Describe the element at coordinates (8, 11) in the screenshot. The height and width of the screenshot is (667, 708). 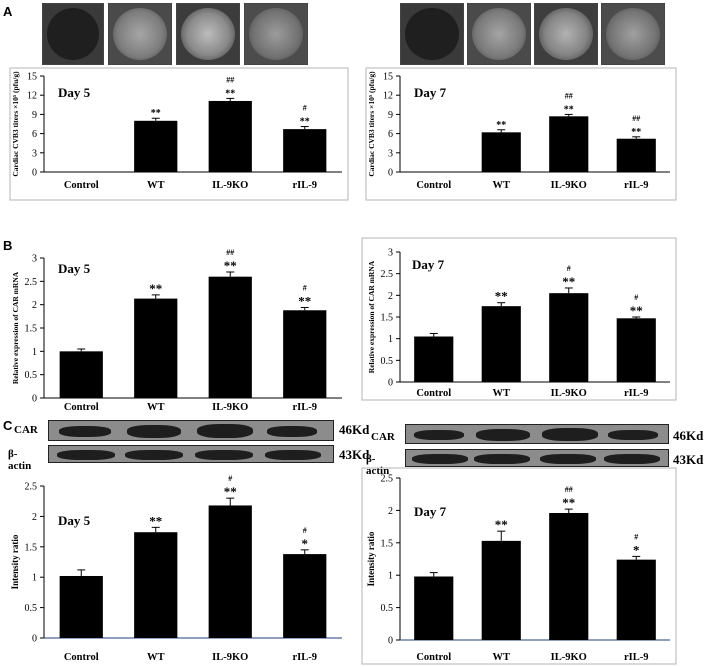
I see `panel-label-a: A` at that location.